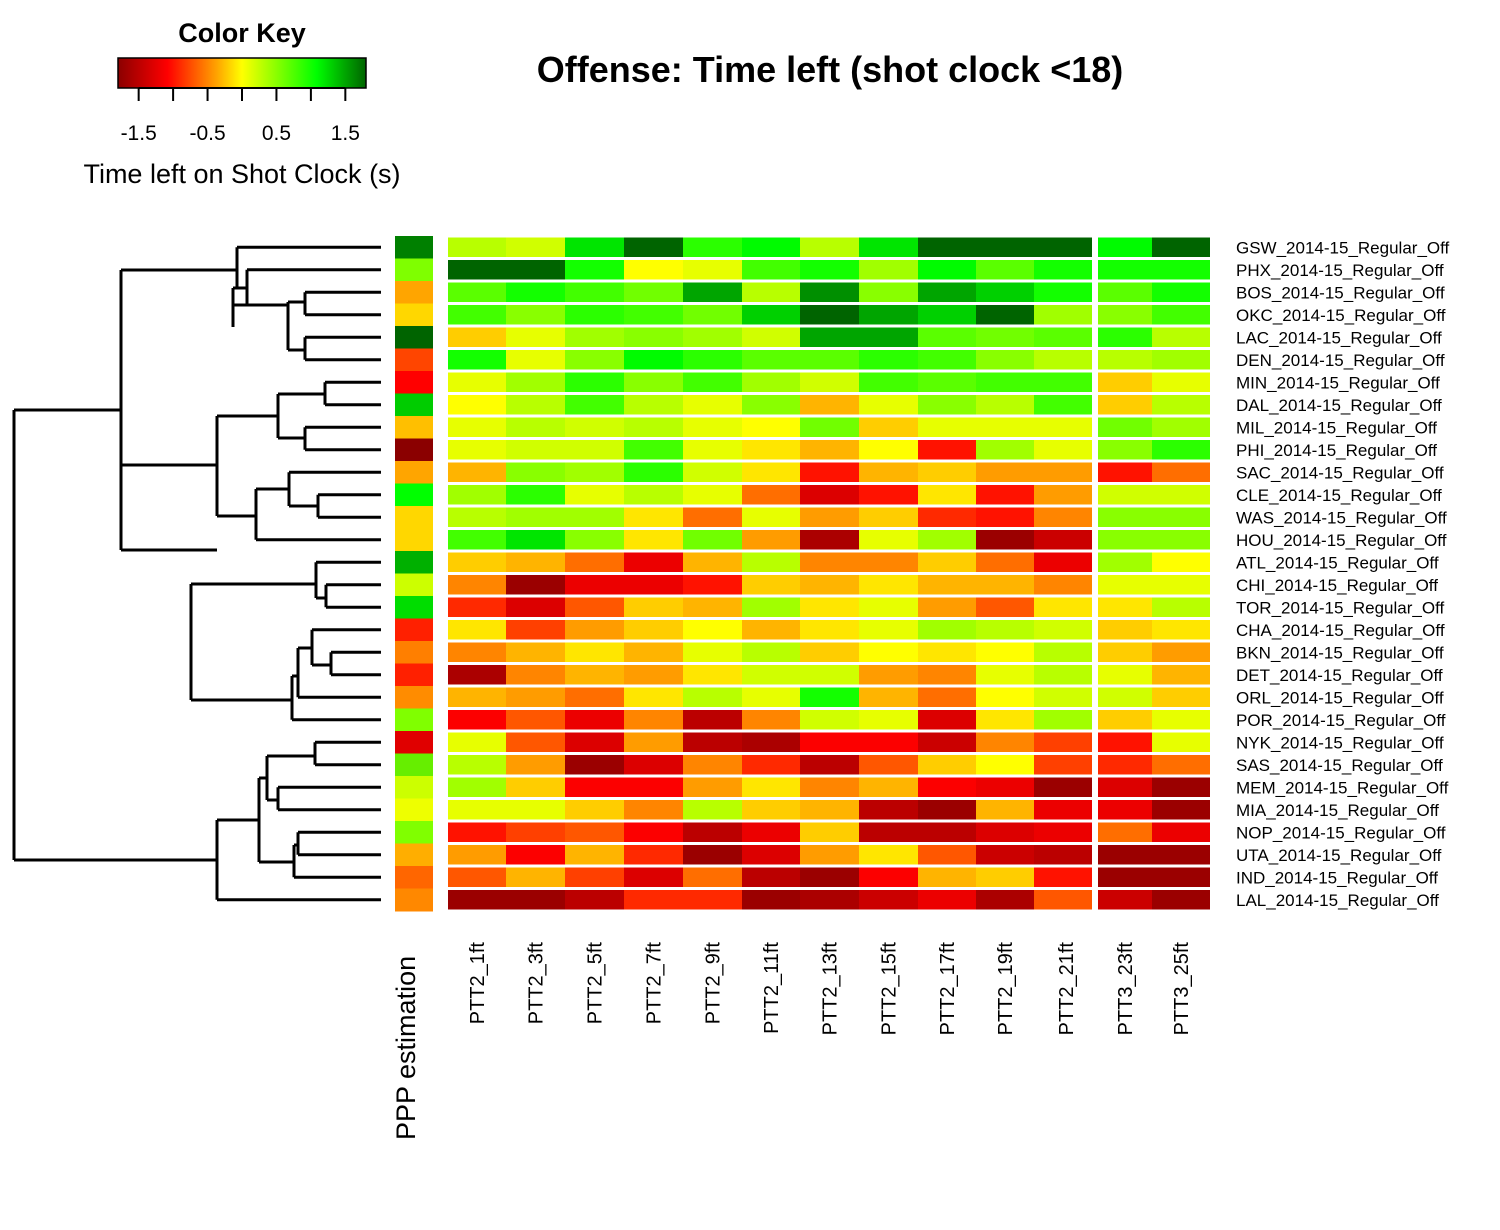 This screenshot has height=1230, width=1500. What do you see at coordinates (139, 133) in the screenshot?
I see `color-key-tick-label: -1.5` at bounding box center [139, 133].